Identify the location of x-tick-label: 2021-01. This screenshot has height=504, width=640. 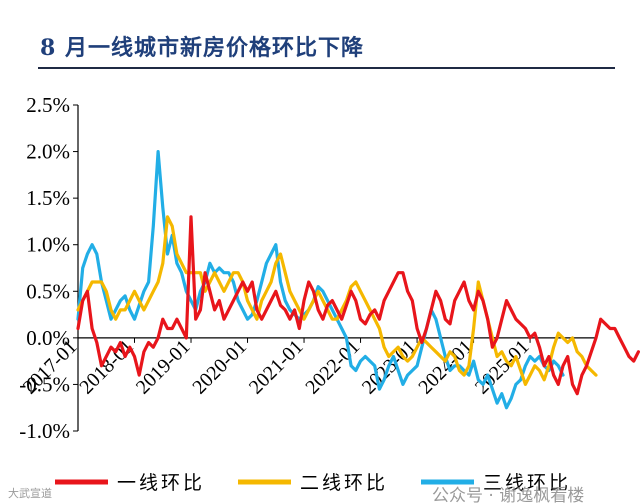
(276, 367).